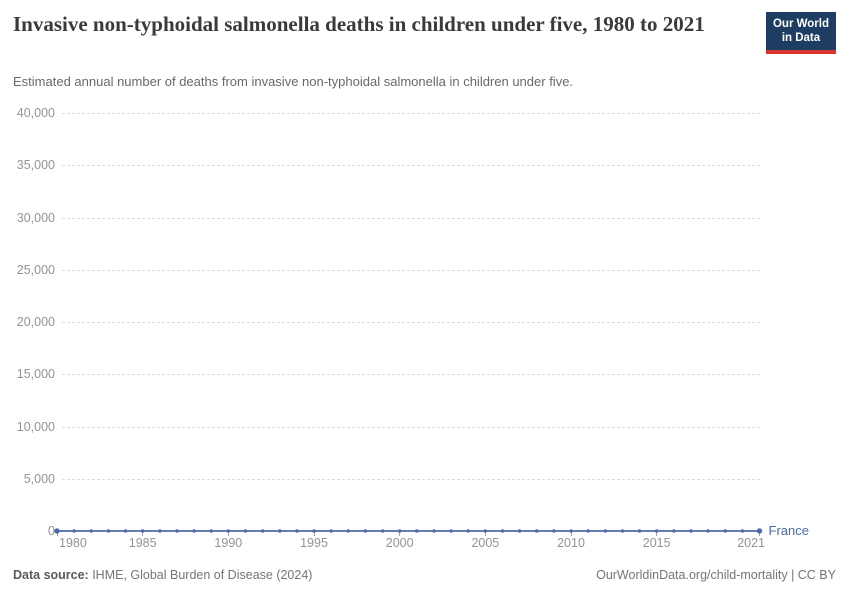 Image resolution: width=850 pixels, height=600 pixels. What do you see at coordinates (35, 165) in the screenshot?
I see `y-axis-label: 35,000` at bounding box center [35, 165].